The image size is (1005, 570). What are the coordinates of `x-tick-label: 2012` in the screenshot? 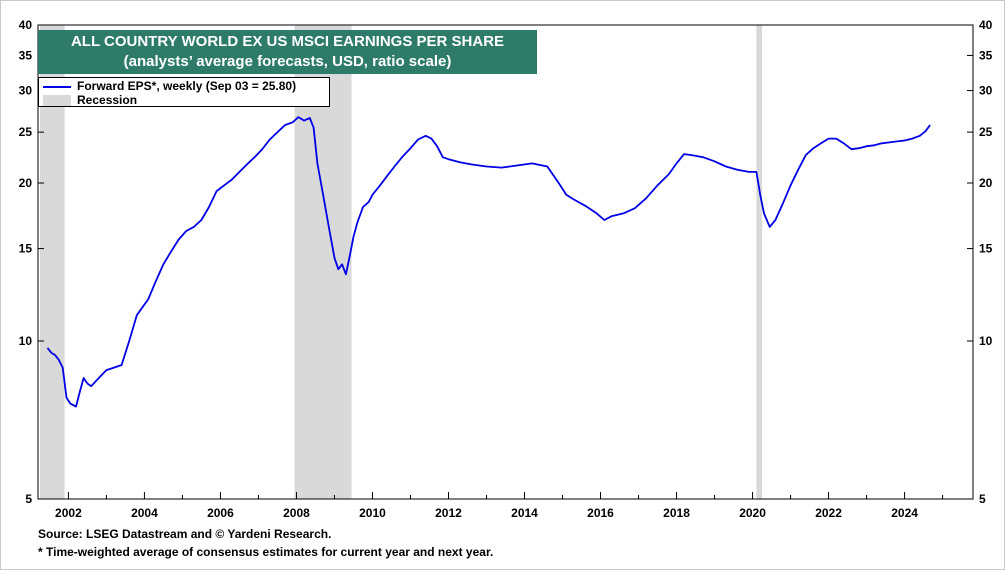 It's located at (448, 513).